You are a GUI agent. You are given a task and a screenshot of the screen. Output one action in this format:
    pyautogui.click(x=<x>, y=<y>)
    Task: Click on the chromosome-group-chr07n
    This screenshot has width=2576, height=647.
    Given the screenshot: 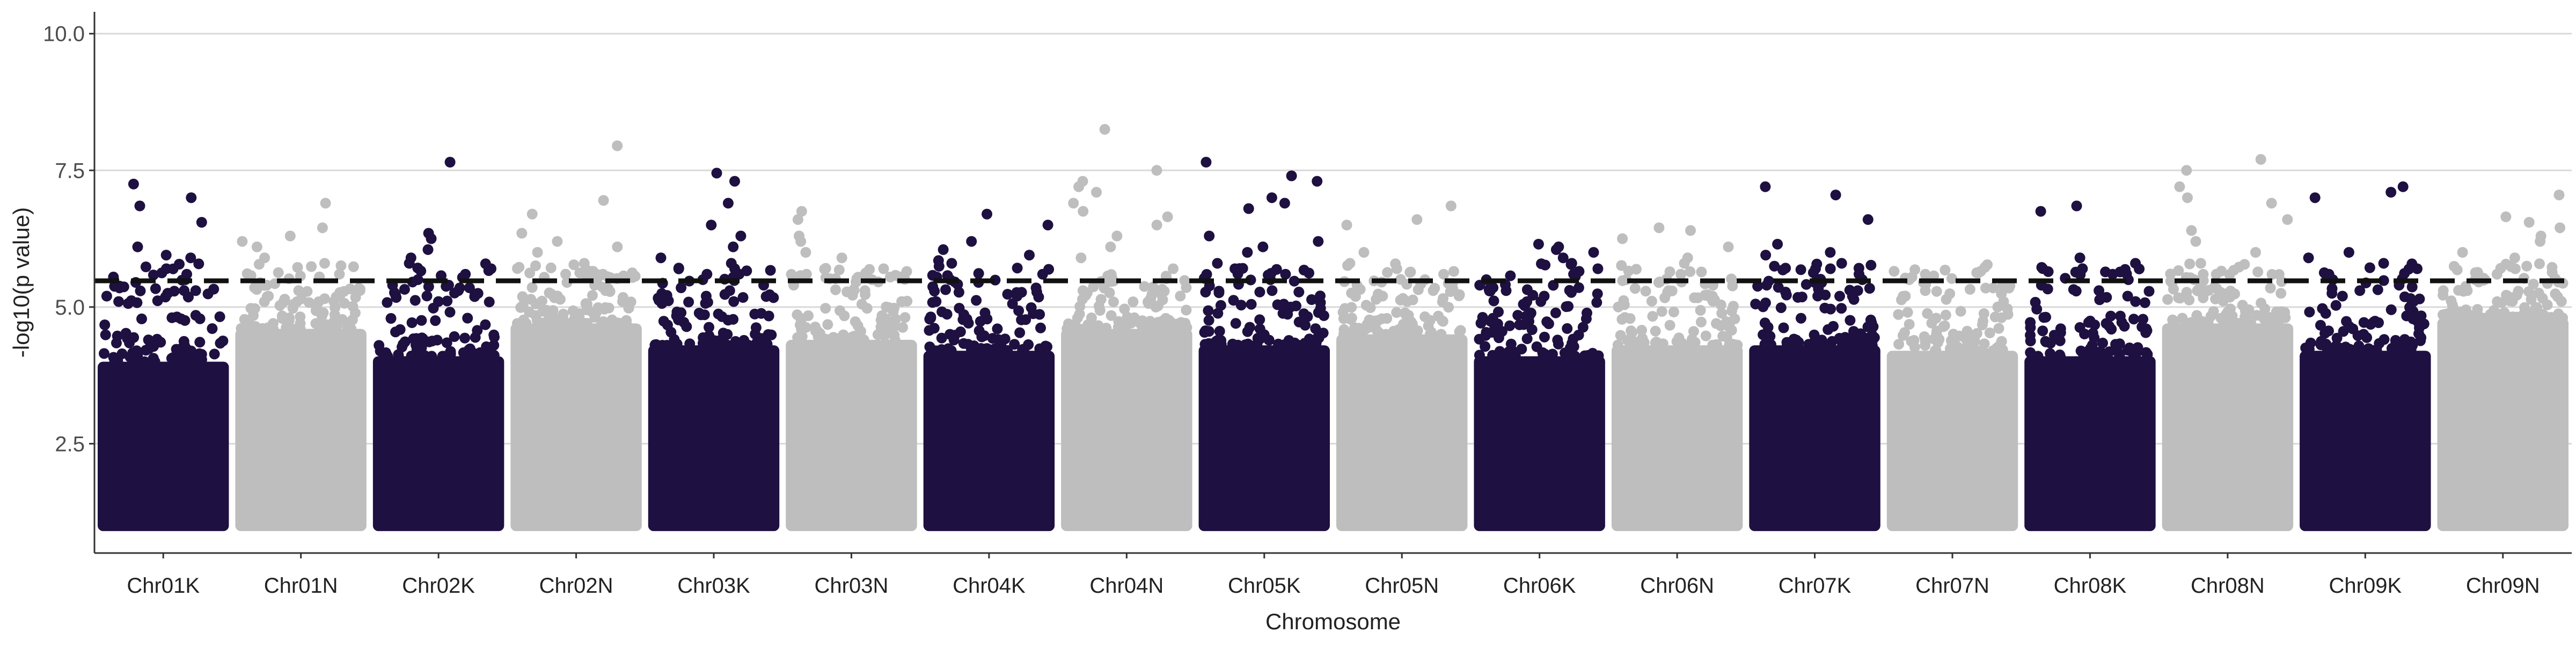 What is the action you would take?
    pyautogui.click(x=1952, y=395)
    